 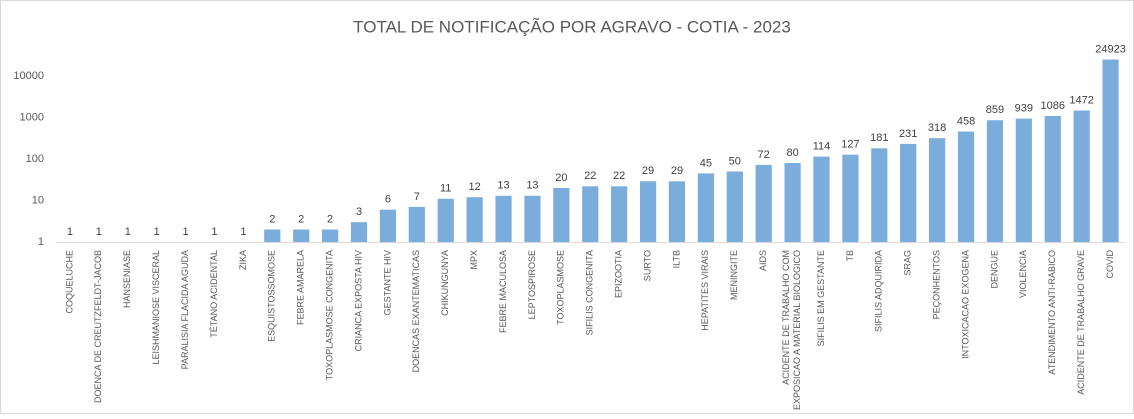 I want to click on x-tick-label: LEPTOSPIROSE, so click(x=532, y=284).